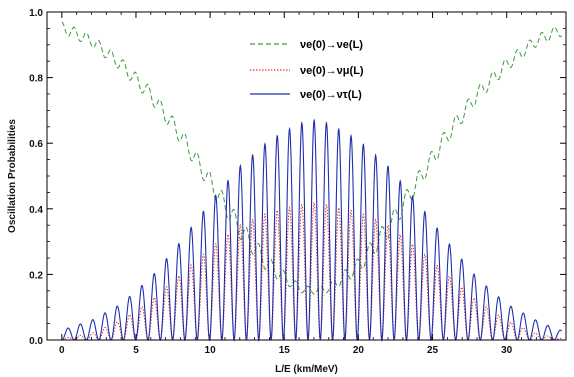  I want to click on x-axis-label: L/E (km/MeV), so click(306, 369).